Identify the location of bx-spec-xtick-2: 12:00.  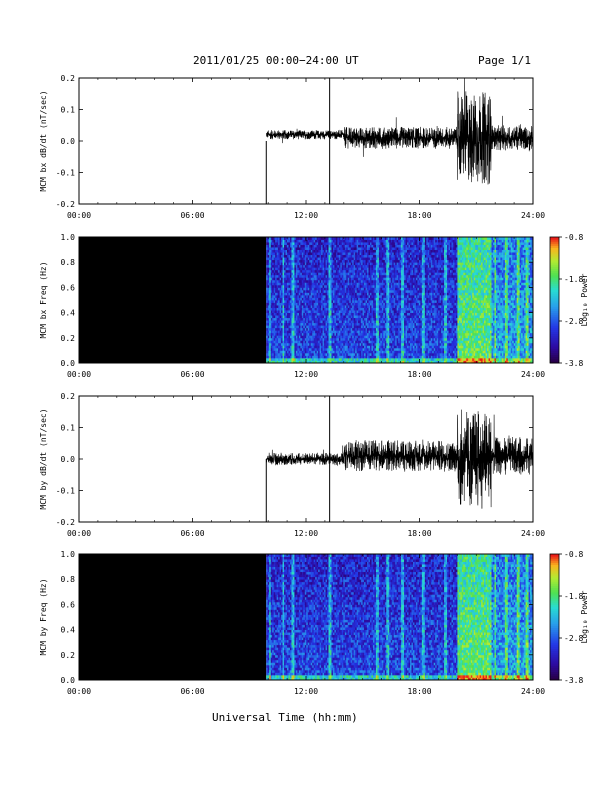
(306, 374).